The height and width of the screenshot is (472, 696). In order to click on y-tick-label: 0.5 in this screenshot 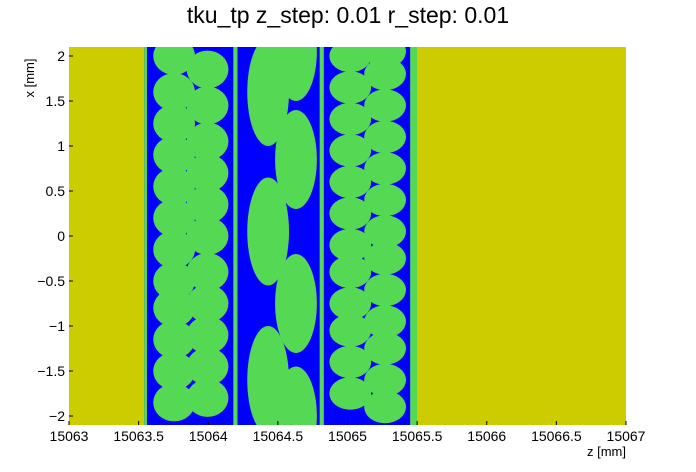, I will do `click(56, 191)`.